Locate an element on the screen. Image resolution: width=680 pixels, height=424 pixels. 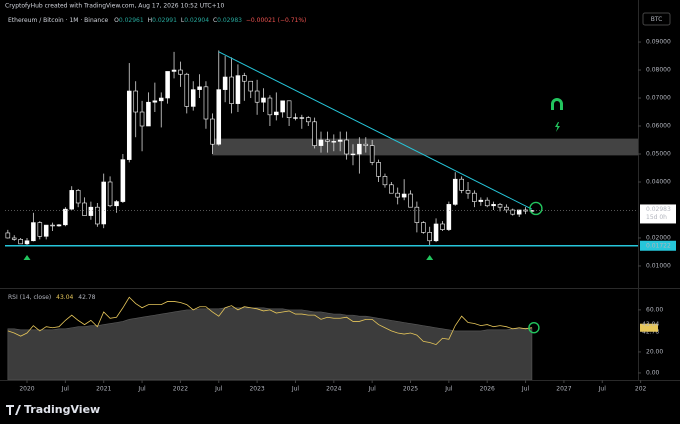
support-label-box is located at coordinates (658, 245).